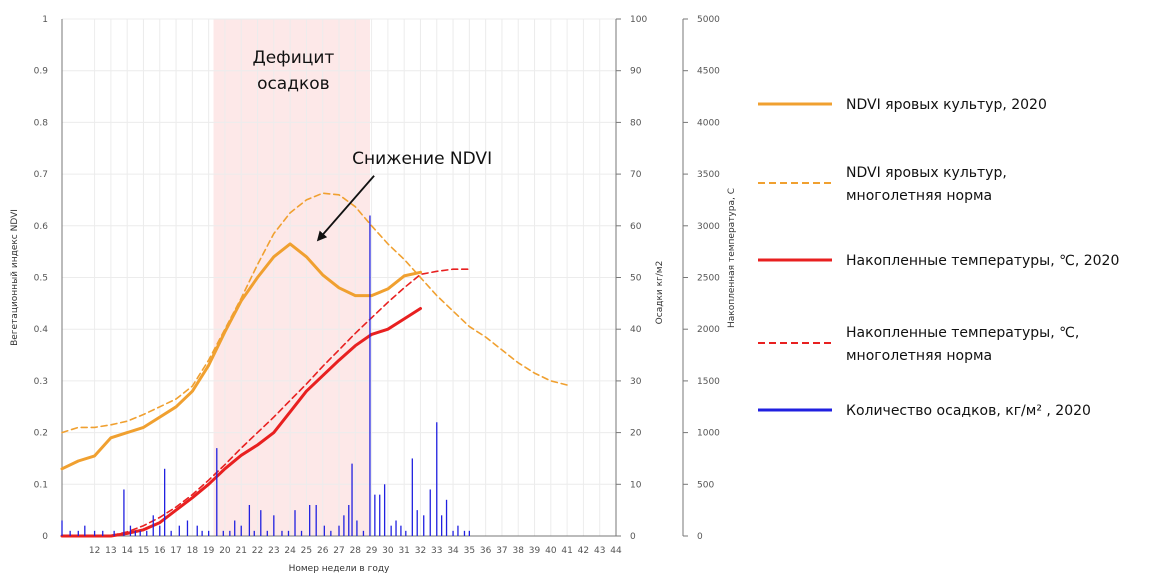  What do you see at coordinates (372, 551) in the screenshot?
I see `x-tick-label: 29` at bounding box center [372, 551].